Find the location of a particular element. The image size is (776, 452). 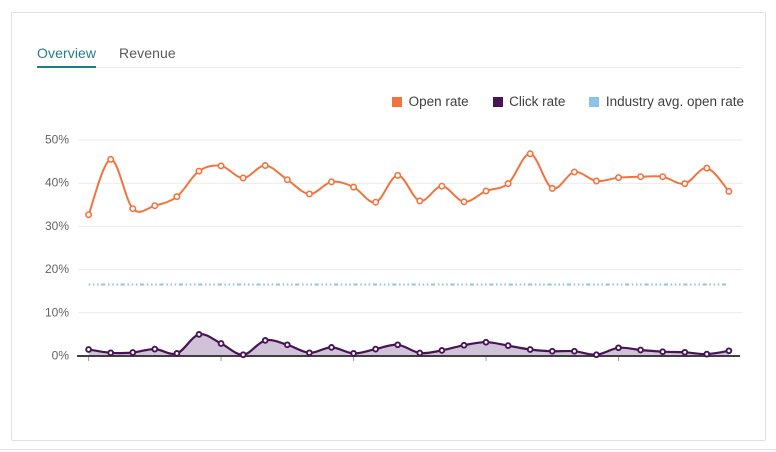

svg-text: 50% is located at coordinates (57, 140).